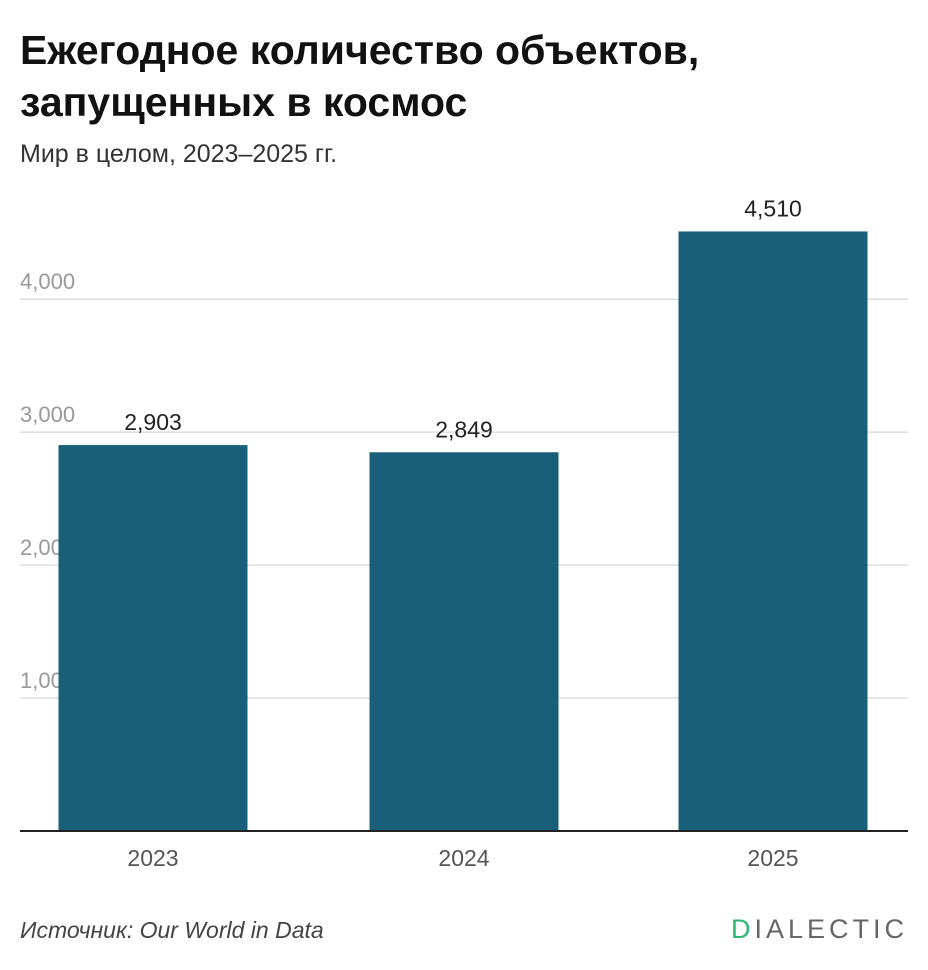 Image resolution: width=928 pixels, height=970 pixels. I want to click on brand-logo: DIALECTIC, so click(819, 929).